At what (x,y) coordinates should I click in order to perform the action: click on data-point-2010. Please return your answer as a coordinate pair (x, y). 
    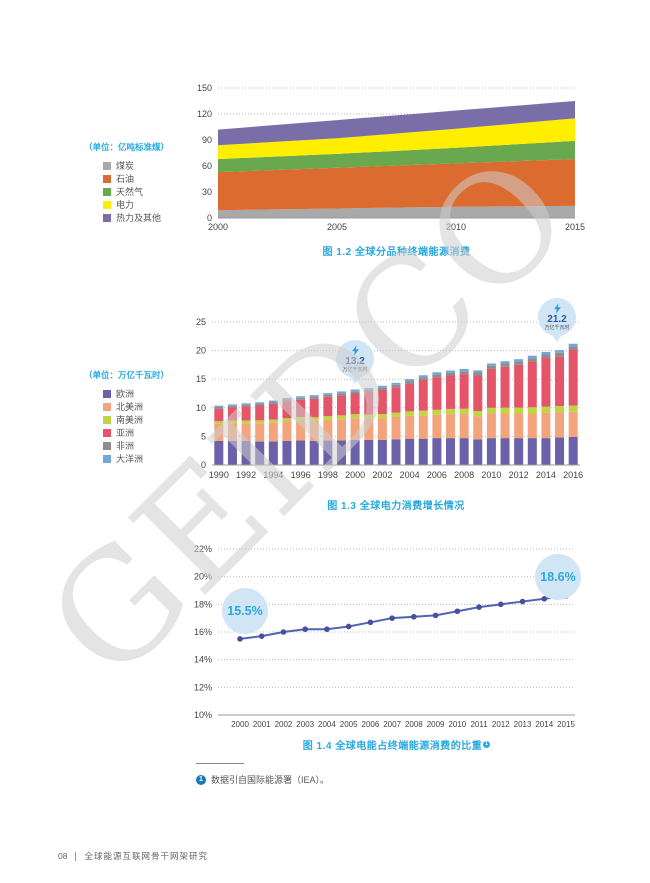
    Looking at the image, I should click on (457, 611).